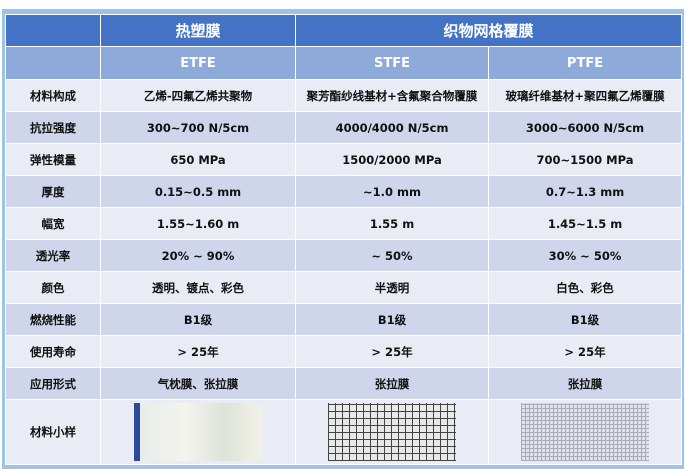 Image resolution: width=686 pixels, height=469 pixels. Describe the element at coordinates (53, 319) in the screenshot. I see `row-label: 燃烧性能` at that location.